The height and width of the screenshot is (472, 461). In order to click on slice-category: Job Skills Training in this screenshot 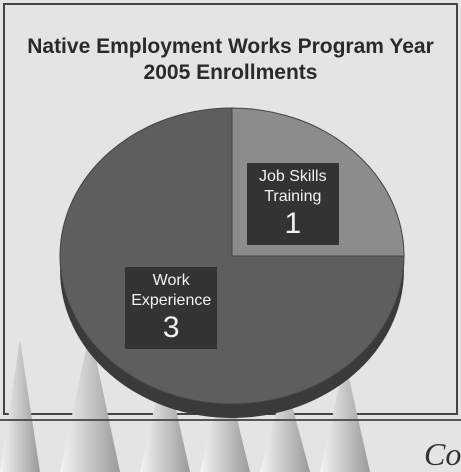, I will do `click(293, 186)`.